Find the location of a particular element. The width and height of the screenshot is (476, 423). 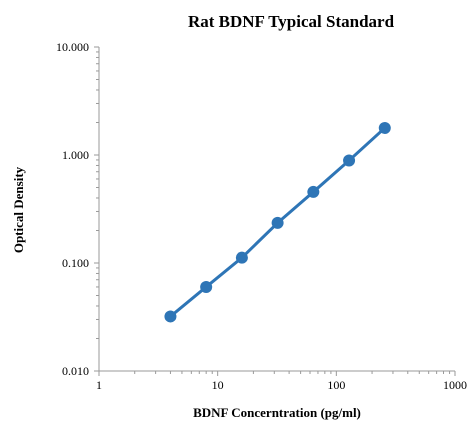

y-tick-label: 1.000 is located at coordinates (75, 155).